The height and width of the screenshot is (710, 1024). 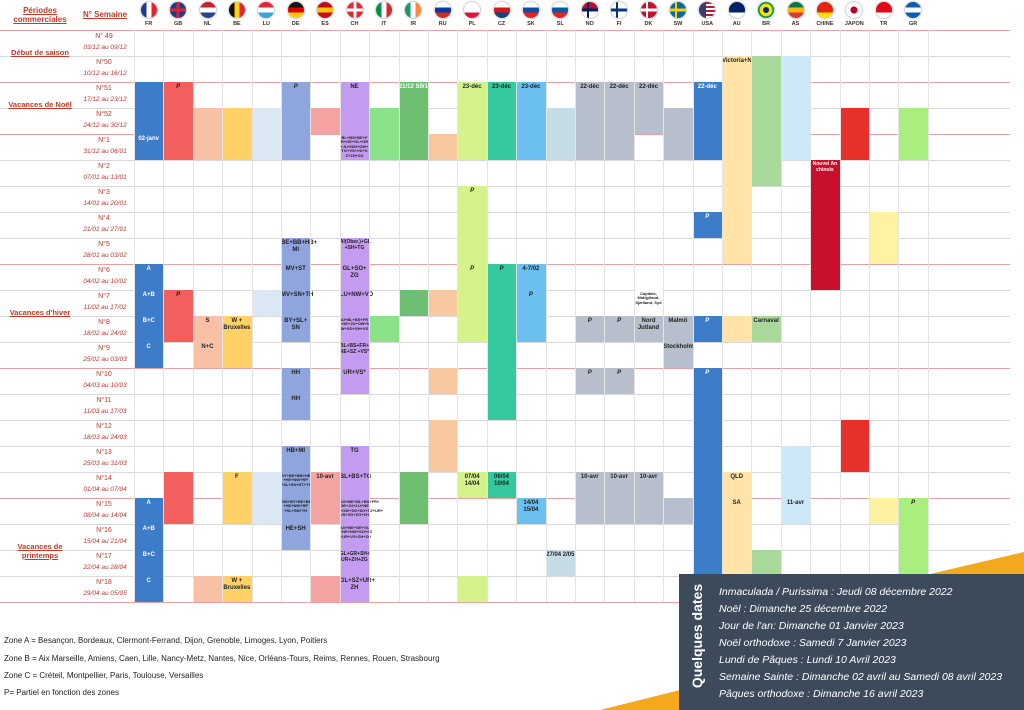 What do you see at coordinates (237, 324) in the screenshot?
I see `holiday-block-label: W + Bruxelles` at bounding box center [237, 324].